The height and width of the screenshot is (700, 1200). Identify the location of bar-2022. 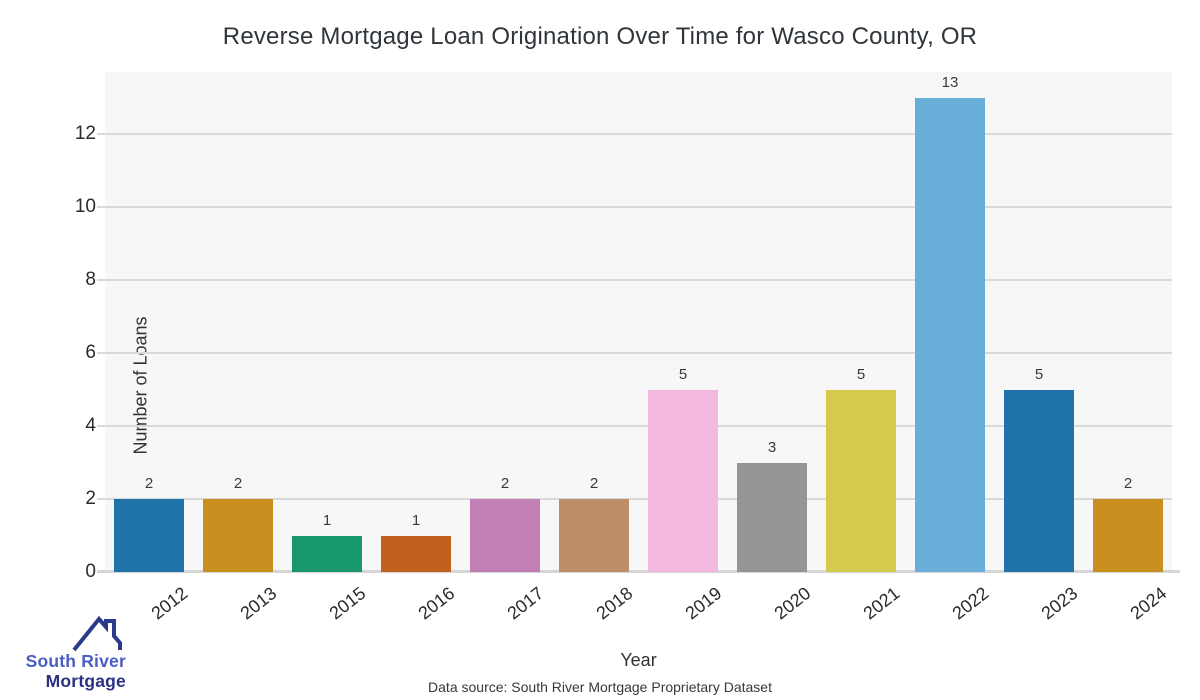
(950, 335).